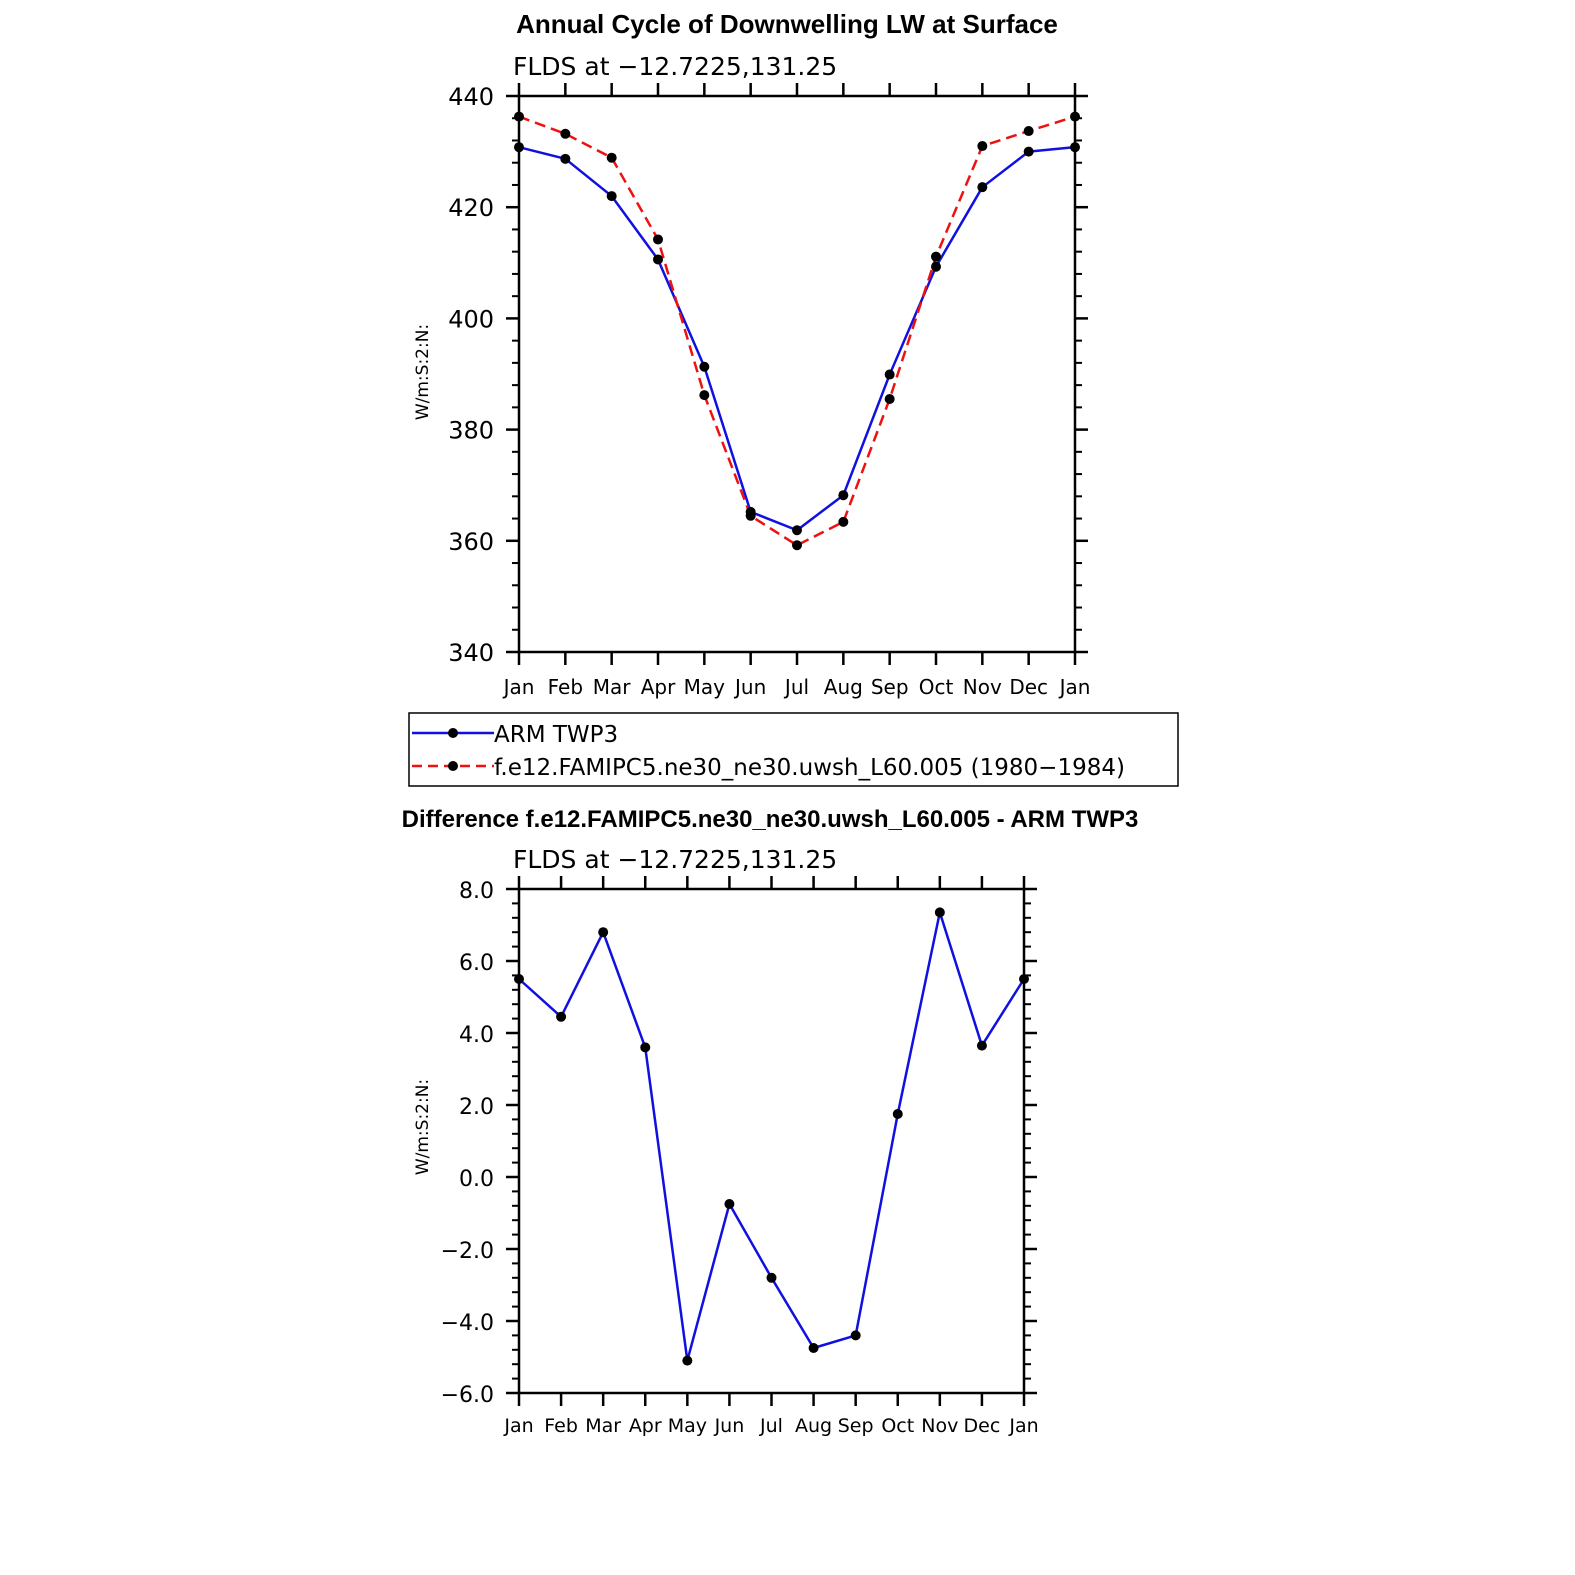 Image resolution: width=1575 pixels, height=1575 pixels. What do you see at coordinates (471, 97) in the screenshot?
I see `y-tick-label: 440` at bounding box center [471, 97].